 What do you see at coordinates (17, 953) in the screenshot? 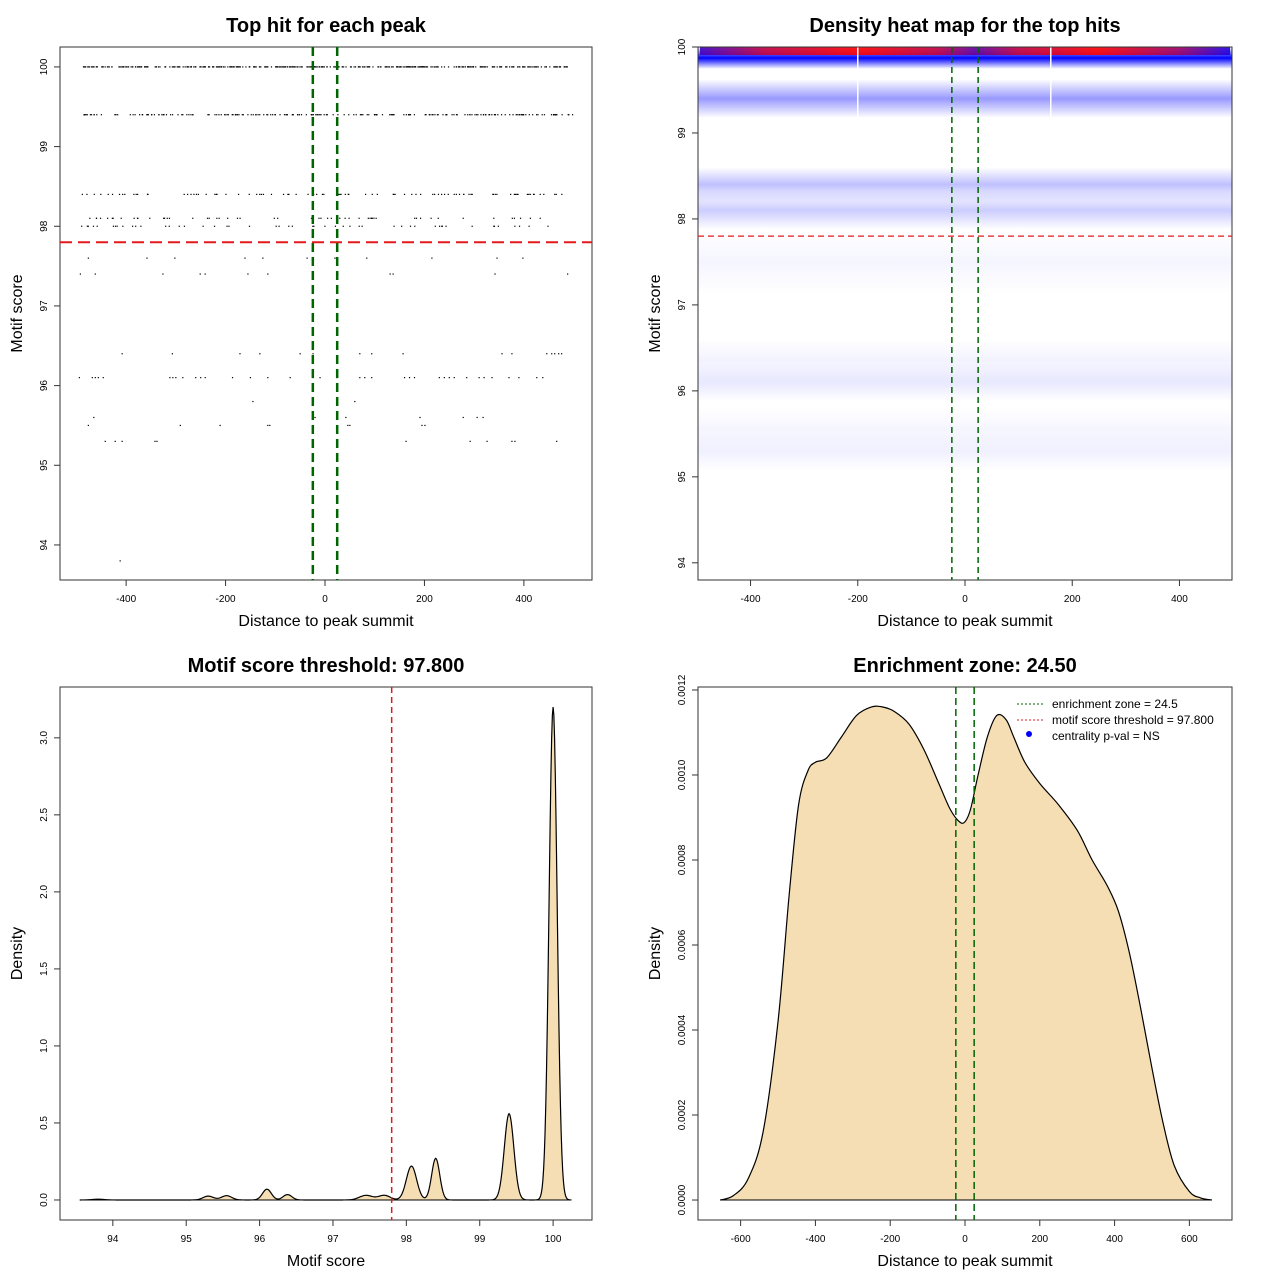
I see `y-axis-label: Density` at bounding box center [17, 953].